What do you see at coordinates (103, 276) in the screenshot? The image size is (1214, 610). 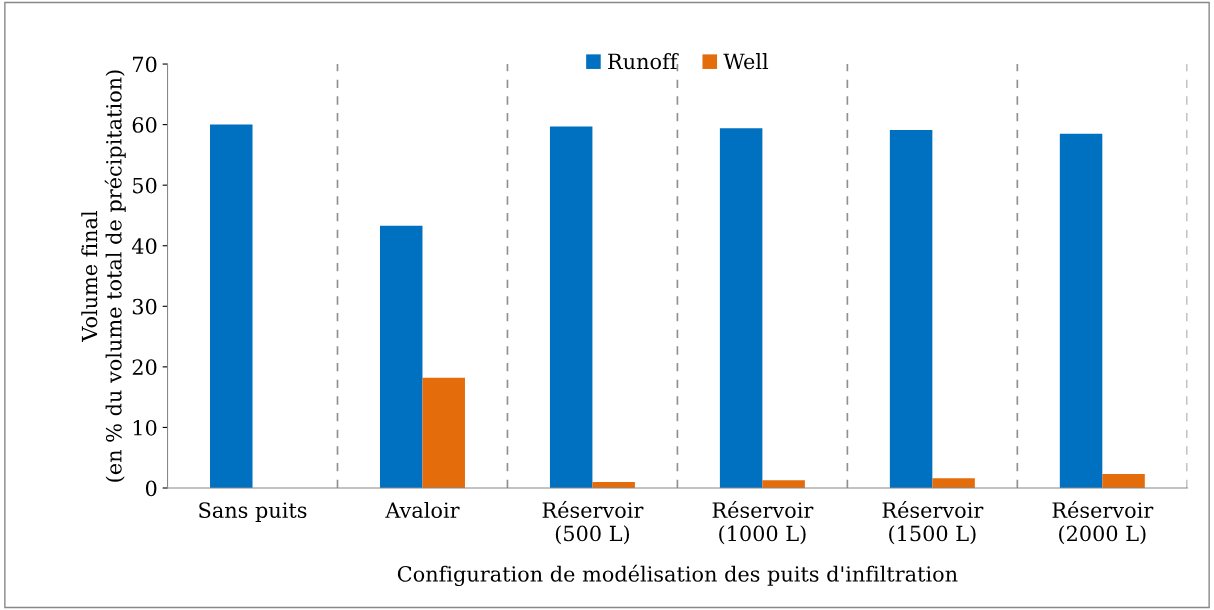 I see `y-axis-title: Volume final (en % du volume total de précipitation)` at bounding box center [103, 276].